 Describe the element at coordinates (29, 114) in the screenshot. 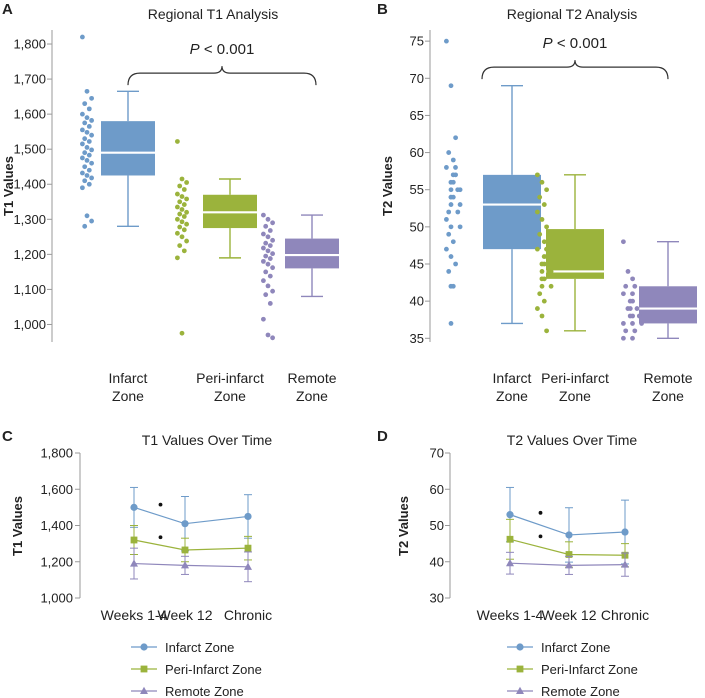

I see `y-tick-label: 1,600` at that location.